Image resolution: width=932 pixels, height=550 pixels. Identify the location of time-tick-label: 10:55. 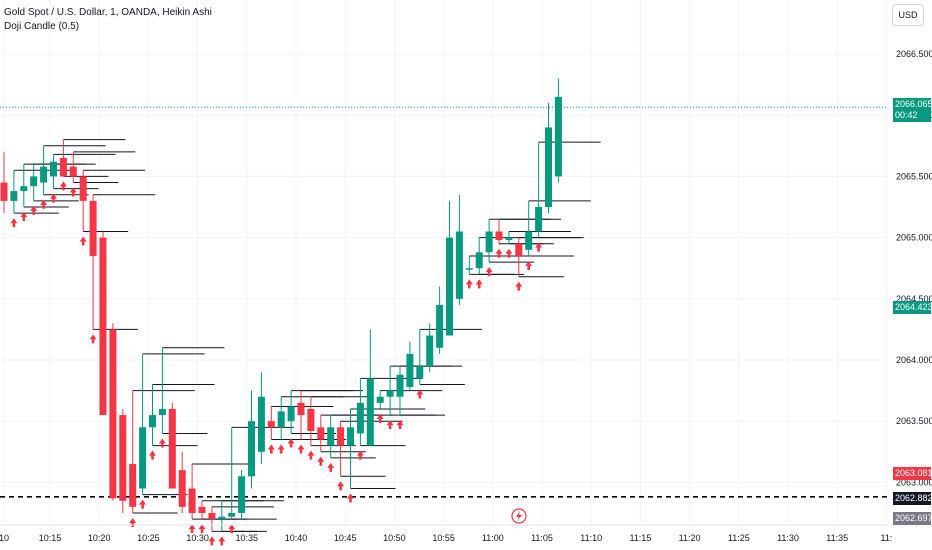
(443, 538).